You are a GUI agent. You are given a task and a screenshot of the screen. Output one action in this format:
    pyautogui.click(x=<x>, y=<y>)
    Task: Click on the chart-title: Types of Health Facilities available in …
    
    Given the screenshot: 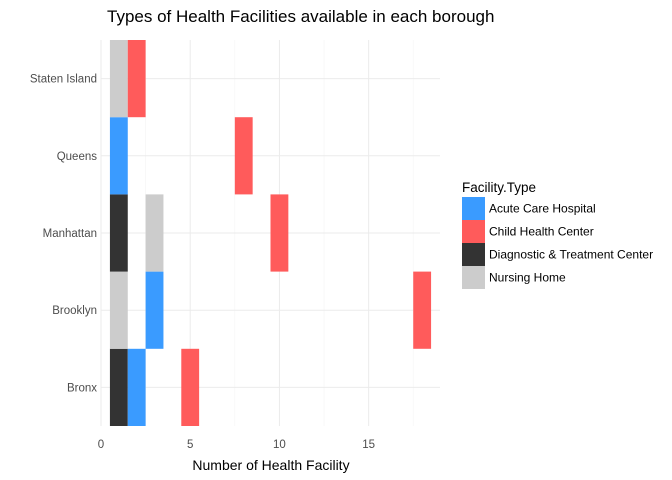 What is the action you would take?
    pyautogui.click(x=300, y=16)
    